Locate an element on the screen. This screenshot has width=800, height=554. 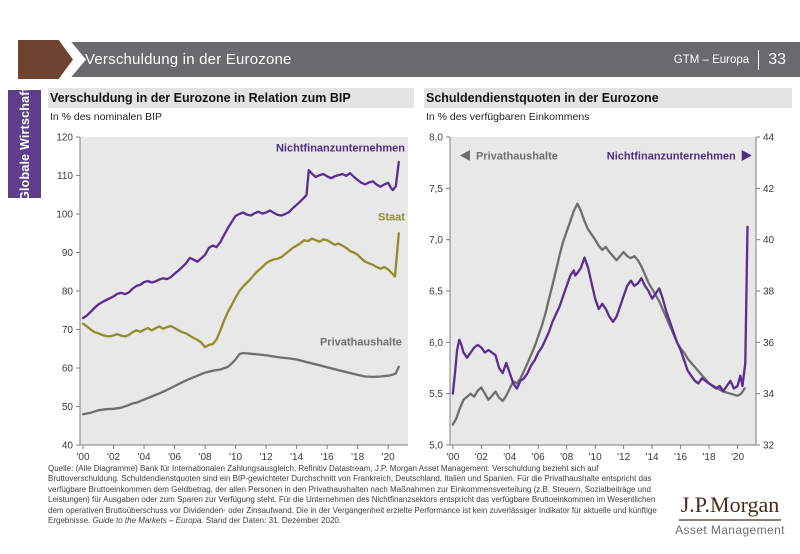
y-tick-label: 110 is located at coordinates (65, 176).